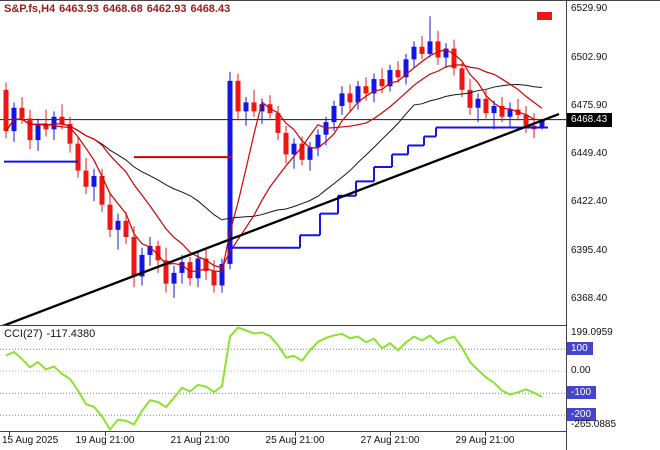 The width and height of the screenshot is (660, 450). What do you see at coordinates (200, 440) in the screenshot?
I see `time-axis-label: 21 Aug 21:00` at bounding box center [200, 440].